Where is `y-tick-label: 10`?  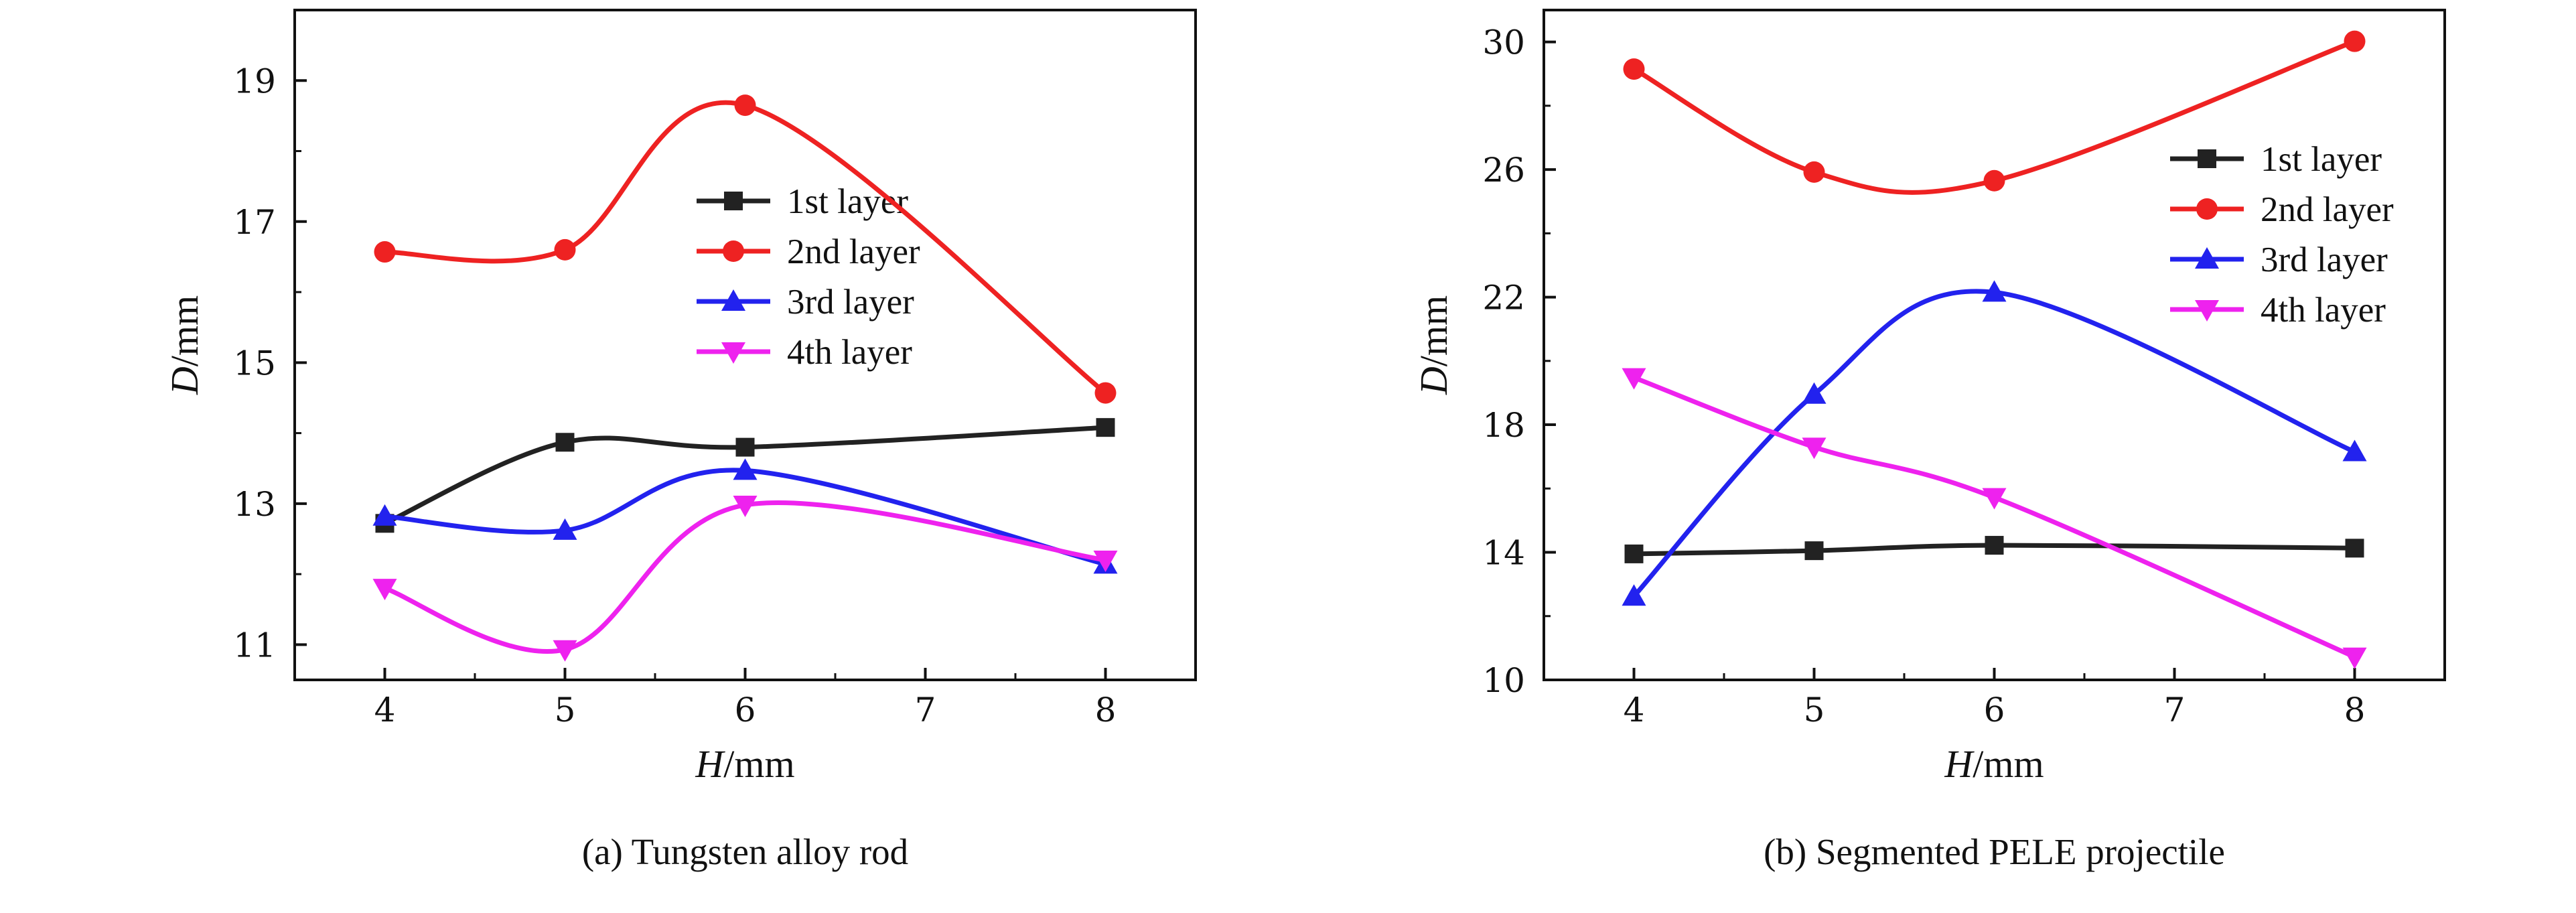
y-tick-label: 10 is located at coordinates (1503, 680).